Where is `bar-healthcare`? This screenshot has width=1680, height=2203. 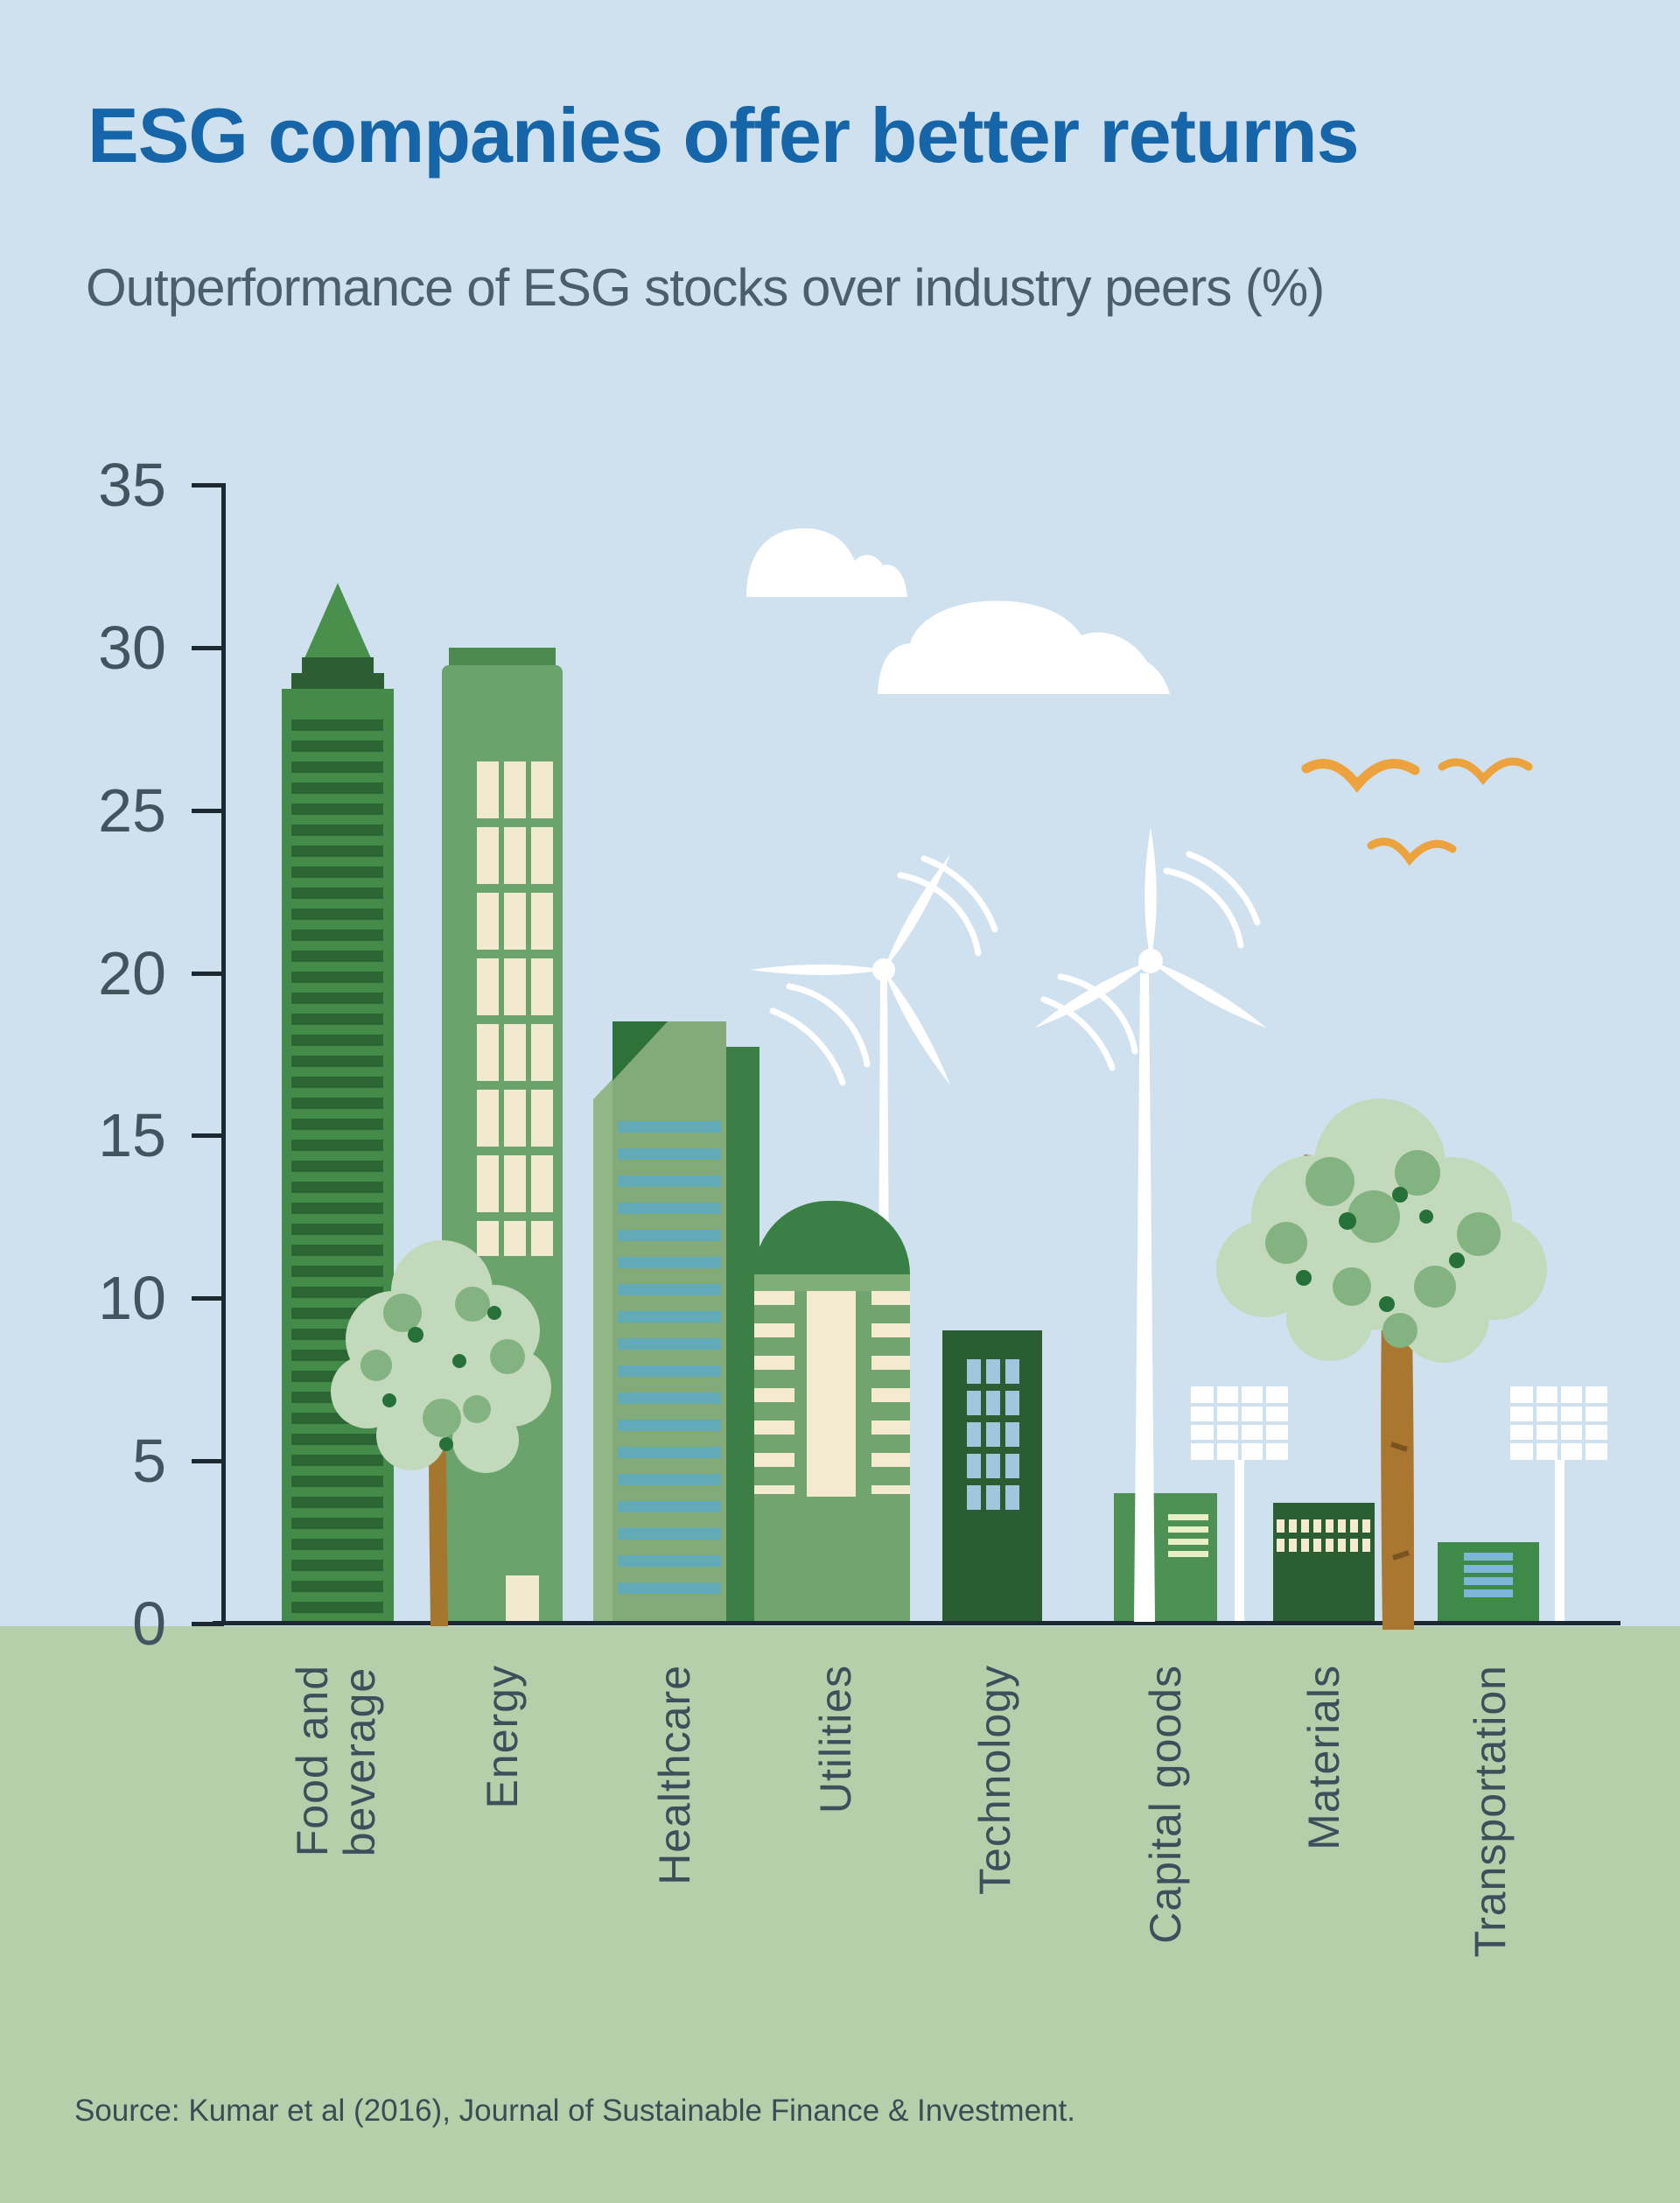
bar-healthcare is located at coordinates (676, 1322).